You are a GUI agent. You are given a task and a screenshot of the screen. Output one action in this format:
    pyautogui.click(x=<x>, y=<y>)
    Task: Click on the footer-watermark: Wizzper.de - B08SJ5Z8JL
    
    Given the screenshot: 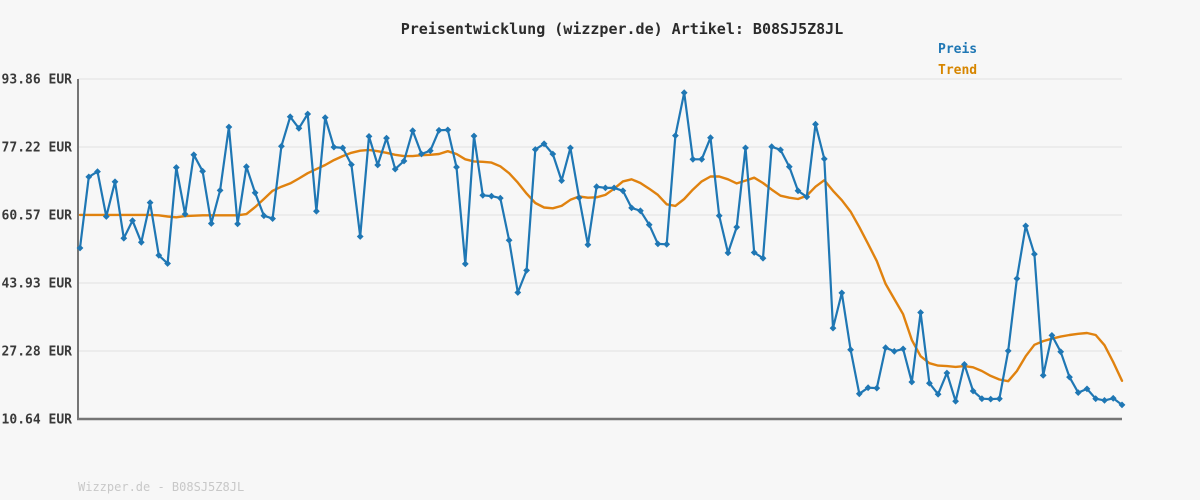 What is the action you would take?
    pyautogui.click(x=161, y=487)
    